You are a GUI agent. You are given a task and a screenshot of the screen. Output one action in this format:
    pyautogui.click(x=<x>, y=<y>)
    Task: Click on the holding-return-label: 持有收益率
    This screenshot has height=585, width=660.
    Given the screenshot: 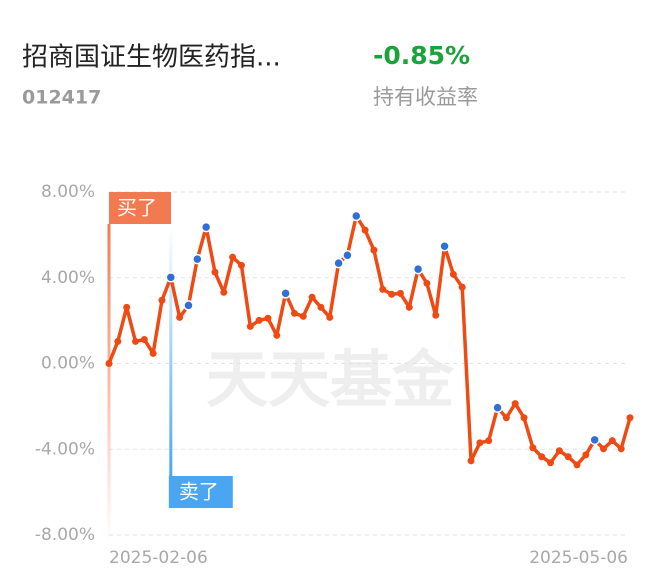 What is the action you would take?
    pyautogui.click(x=425, y=97)
    